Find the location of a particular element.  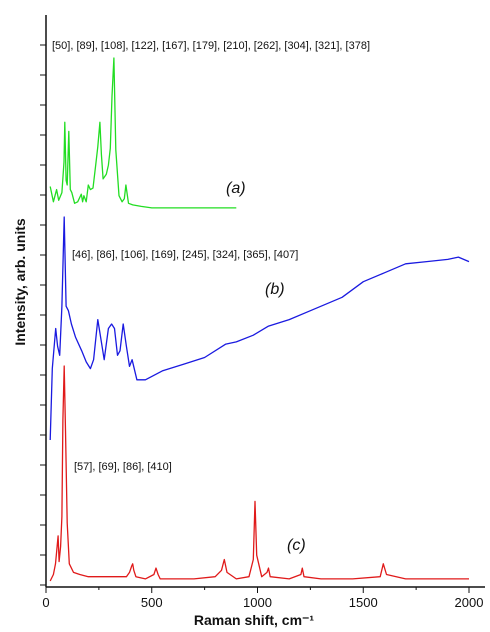

x-tick-label: 1500 is located at coordinates (363, 602).